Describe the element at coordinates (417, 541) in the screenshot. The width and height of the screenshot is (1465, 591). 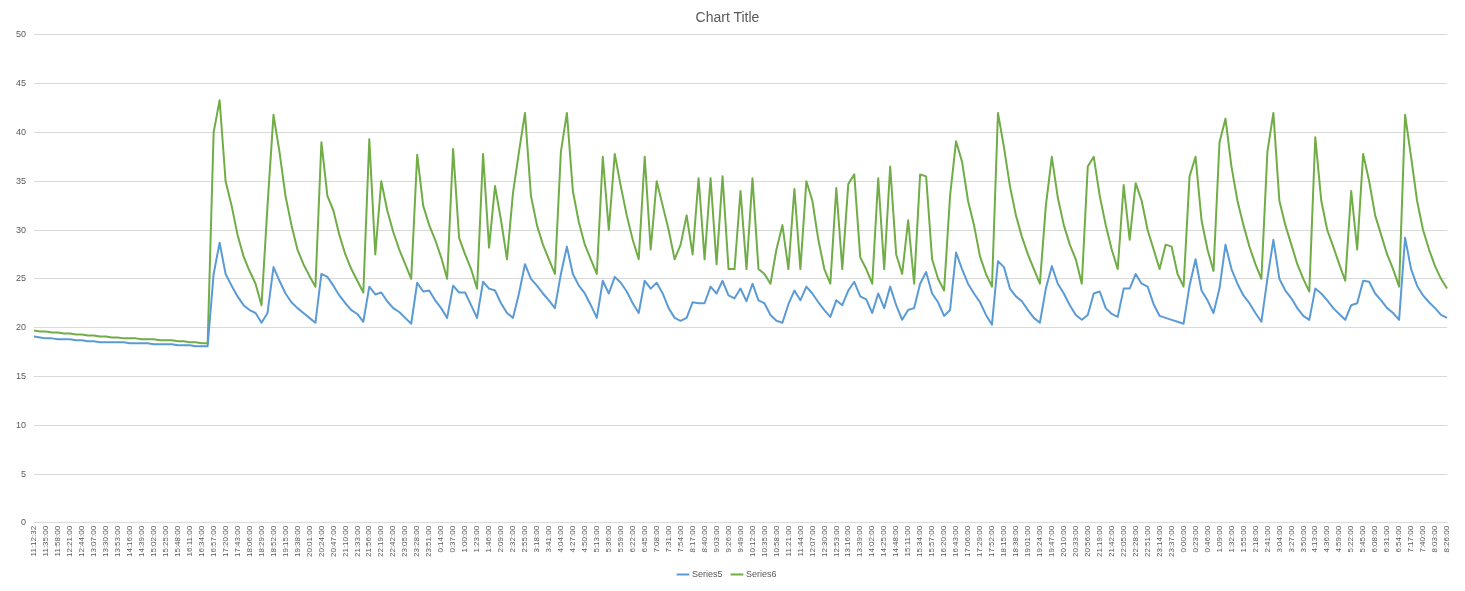
I see `x-tick-label: 23:28:00` at that location.